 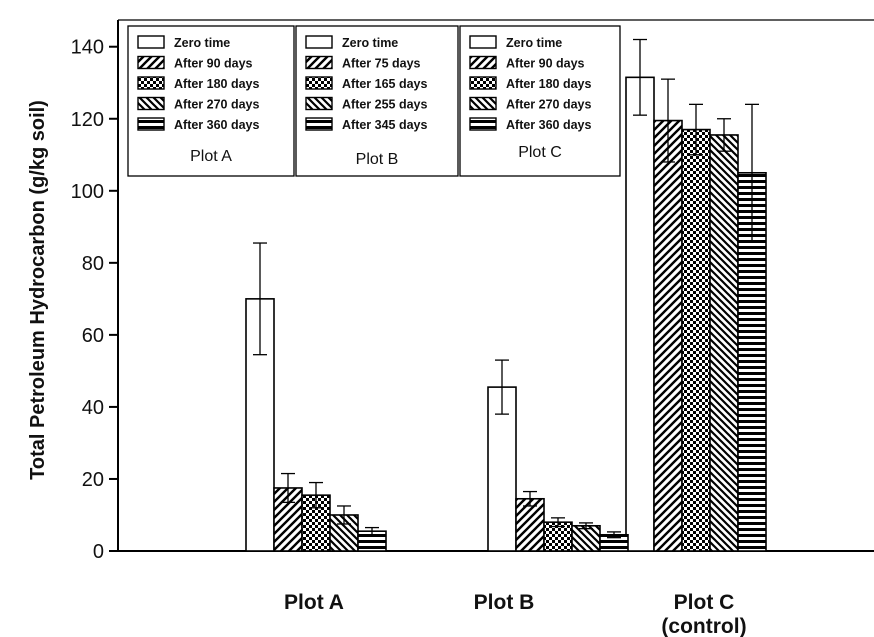 I want to click on category-labels: Plot A Plot B Plot C(control), so click(x=515, y=614).